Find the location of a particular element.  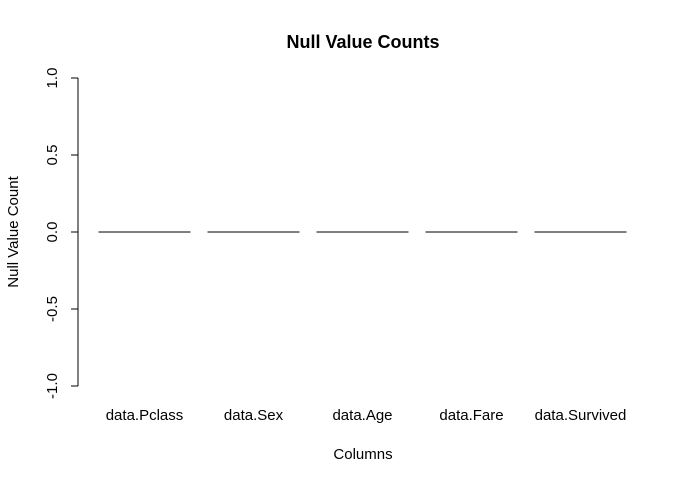

x-tick-label: data.Pclass is located at coordinates (145, 415).